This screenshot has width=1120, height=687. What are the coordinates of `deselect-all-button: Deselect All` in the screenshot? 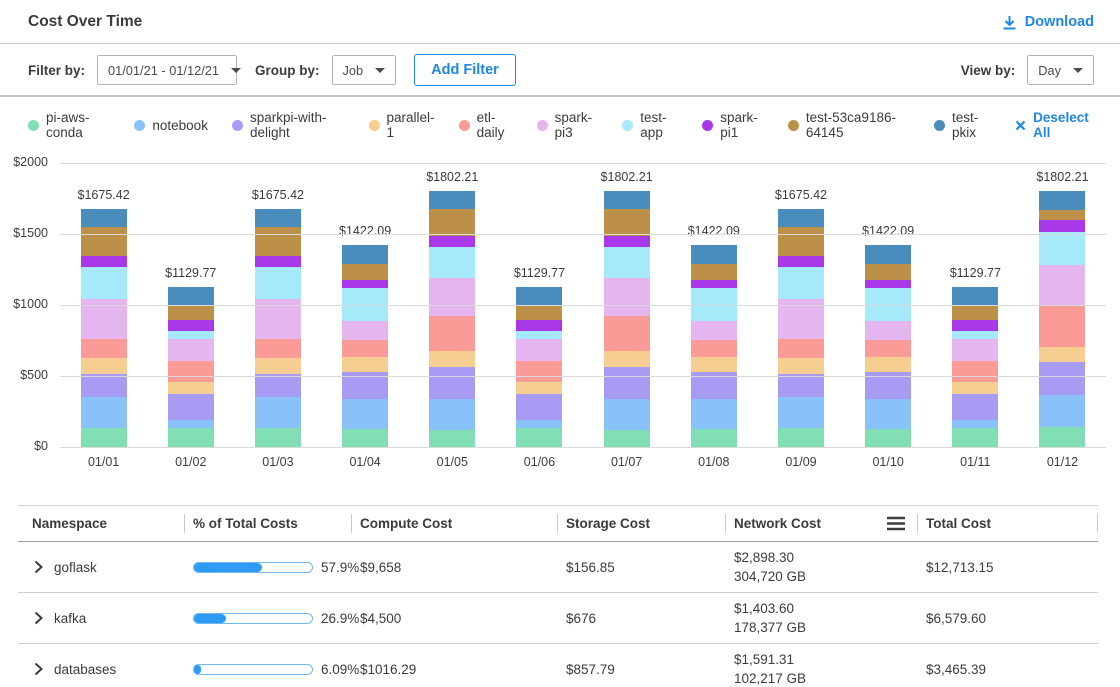 It's located at (1054, 125).